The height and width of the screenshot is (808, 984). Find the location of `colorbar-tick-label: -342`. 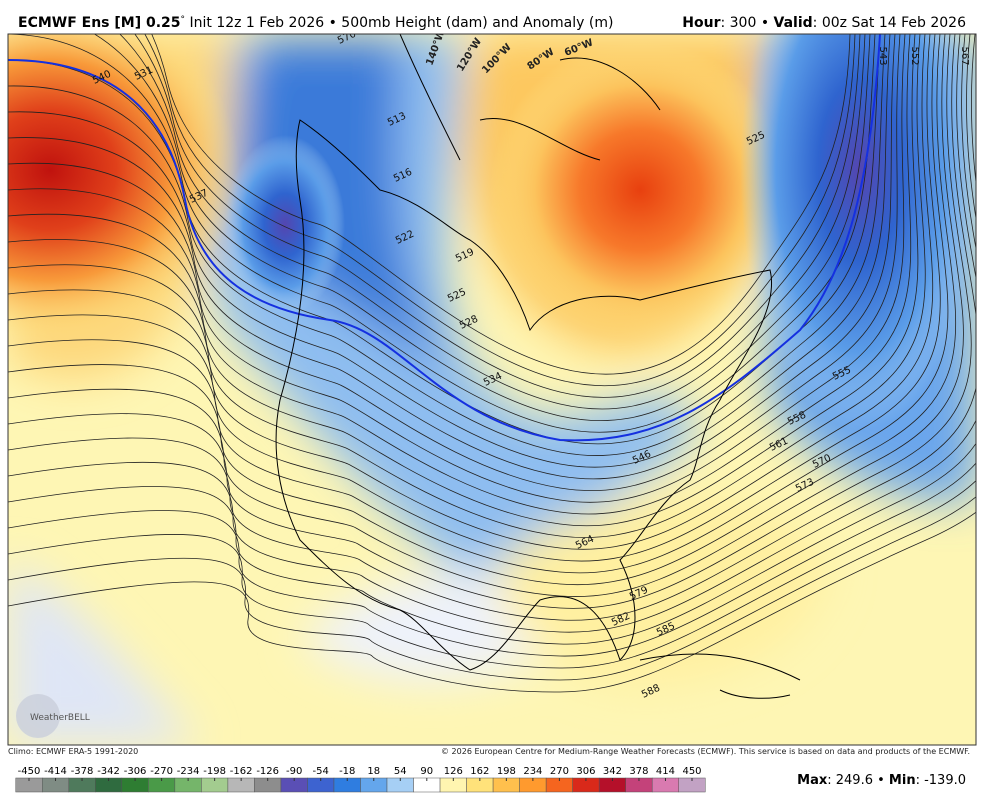

colorbar-tick-label: -342 is located at coordinates (108, 771).